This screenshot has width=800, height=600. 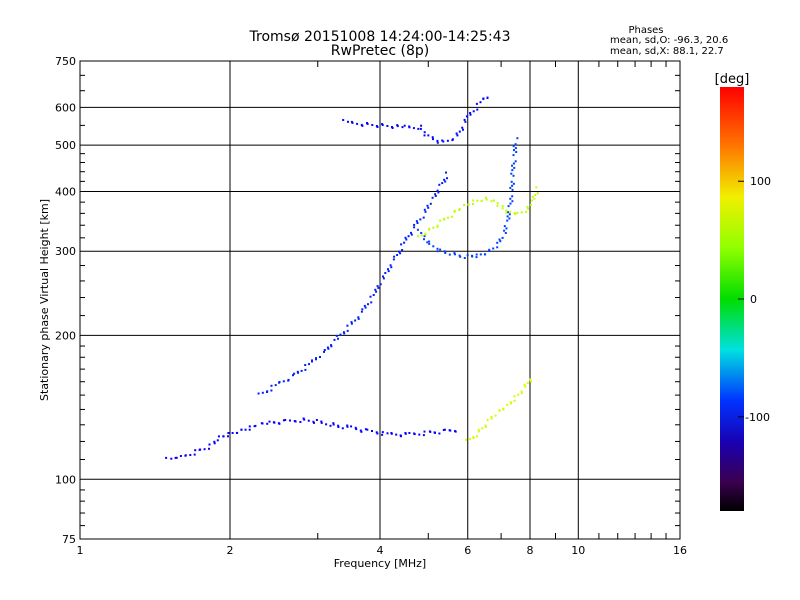 I want to click on phases-mean-o: mean, sd,O: -96.3, 20.6, so click(x=669, y=40).